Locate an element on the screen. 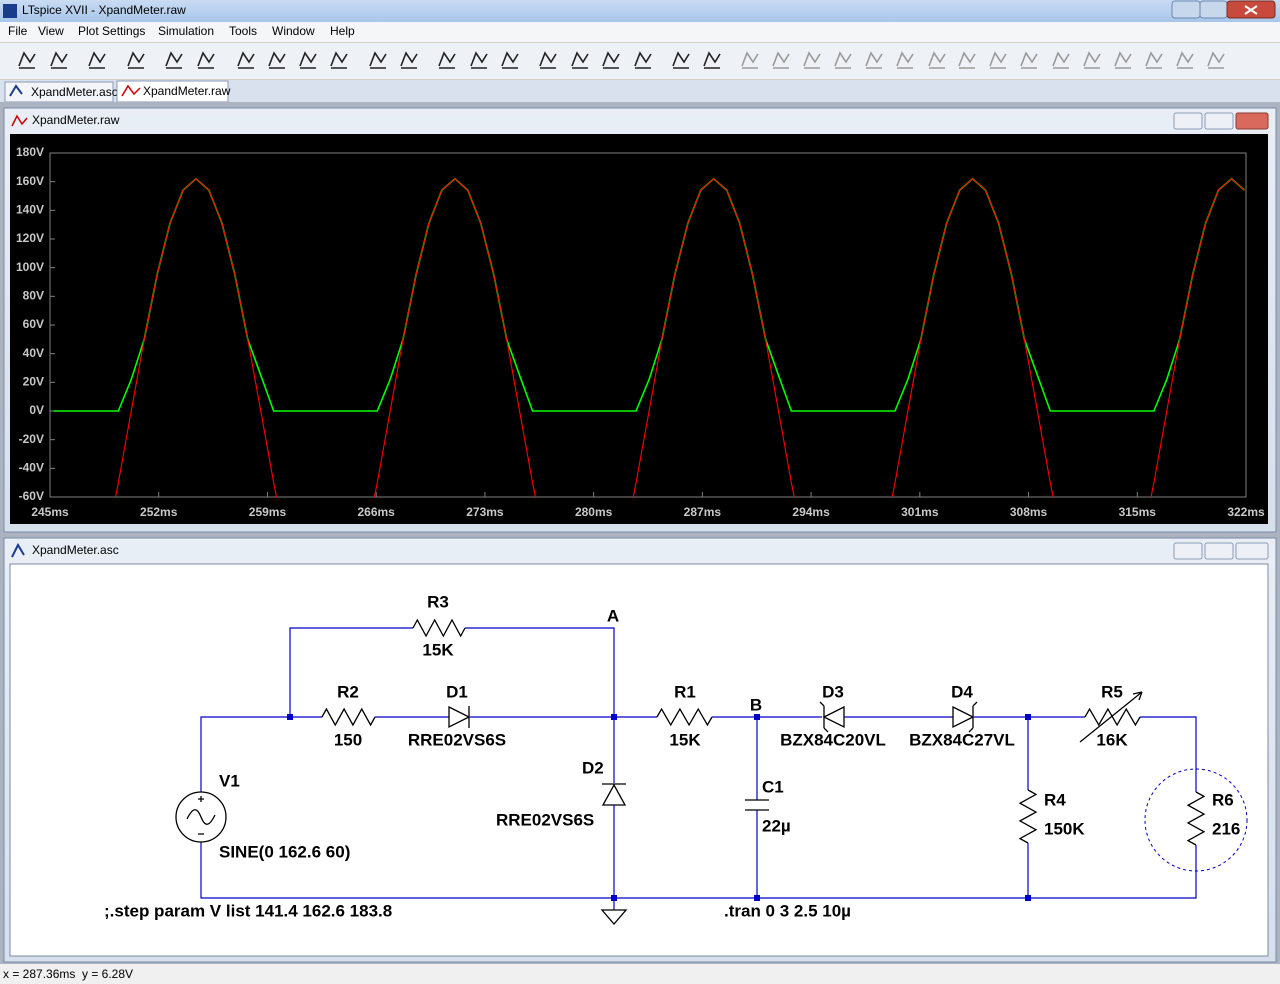 This screenshot has height=984, width=1280. component-value: SINE(0 162.6 60) is located at coordinates (284, 851).